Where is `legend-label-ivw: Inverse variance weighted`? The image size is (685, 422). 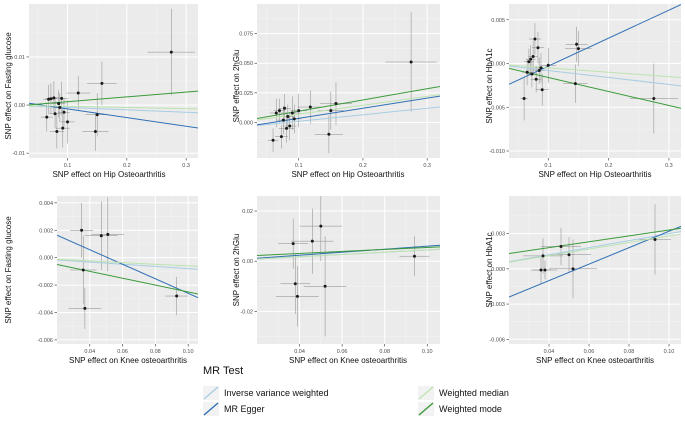
legend-label-ivw: Inverse variance weighted is located at coordinates (276, 393).